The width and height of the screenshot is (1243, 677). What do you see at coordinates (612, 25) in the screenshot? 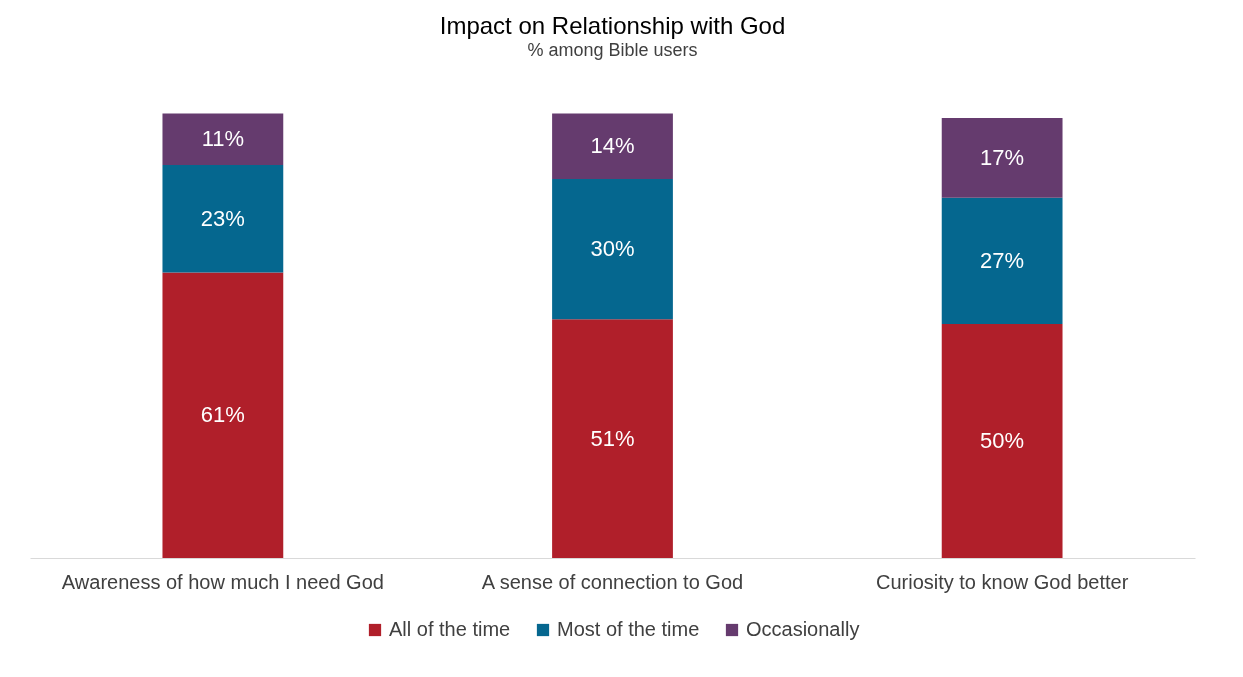
I see `chart-title: Impact on Relationship with God` at bounding box center [612, 25].